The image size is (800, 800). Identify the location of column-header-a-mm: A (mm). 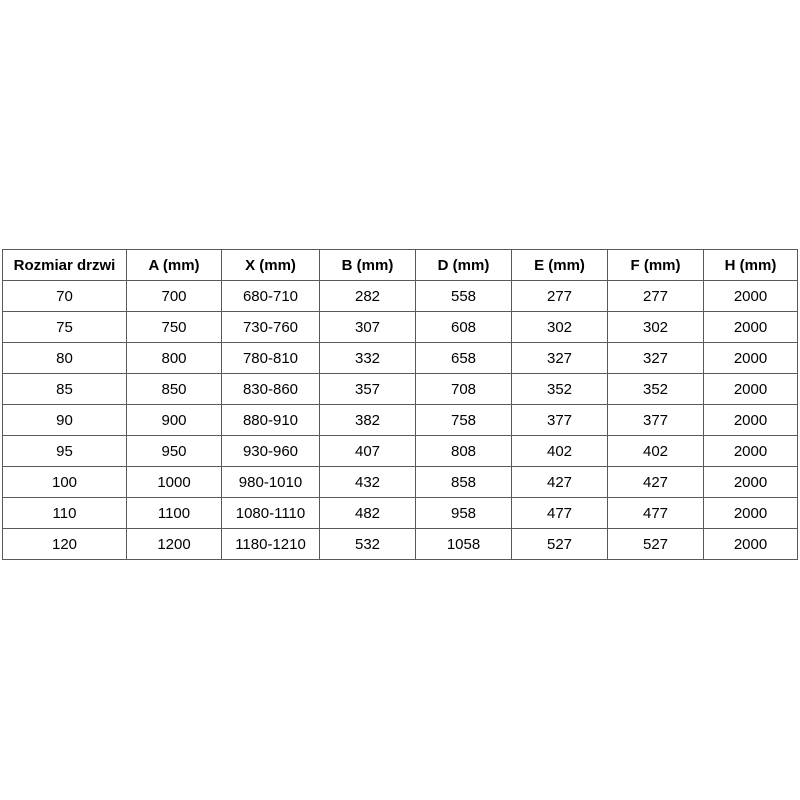
(174, 265).